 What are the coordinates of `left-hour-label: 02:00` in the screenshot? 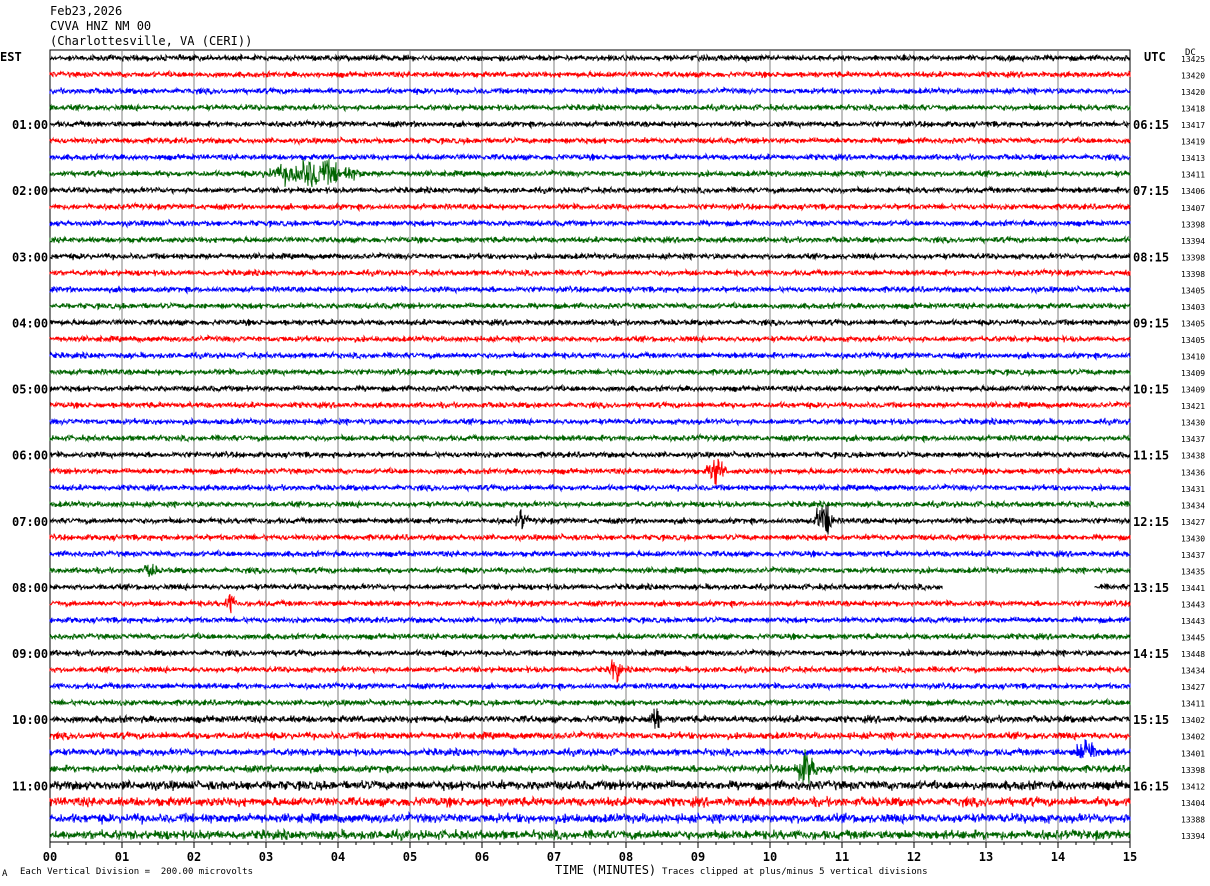 It's located at (30, 191).